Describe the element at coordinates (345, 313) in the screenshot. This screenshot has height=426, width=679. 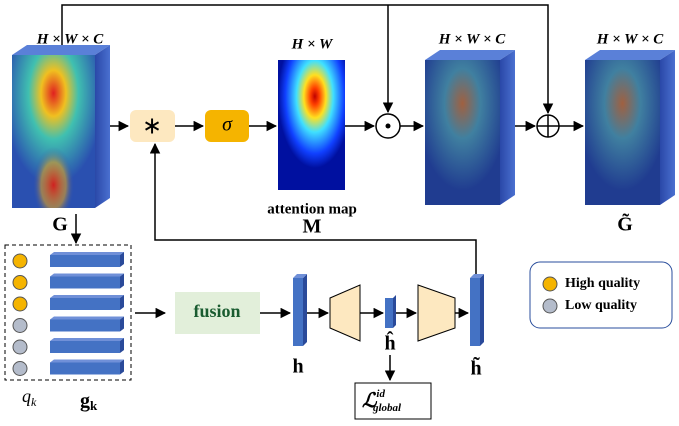
I see `encoder` at that location.